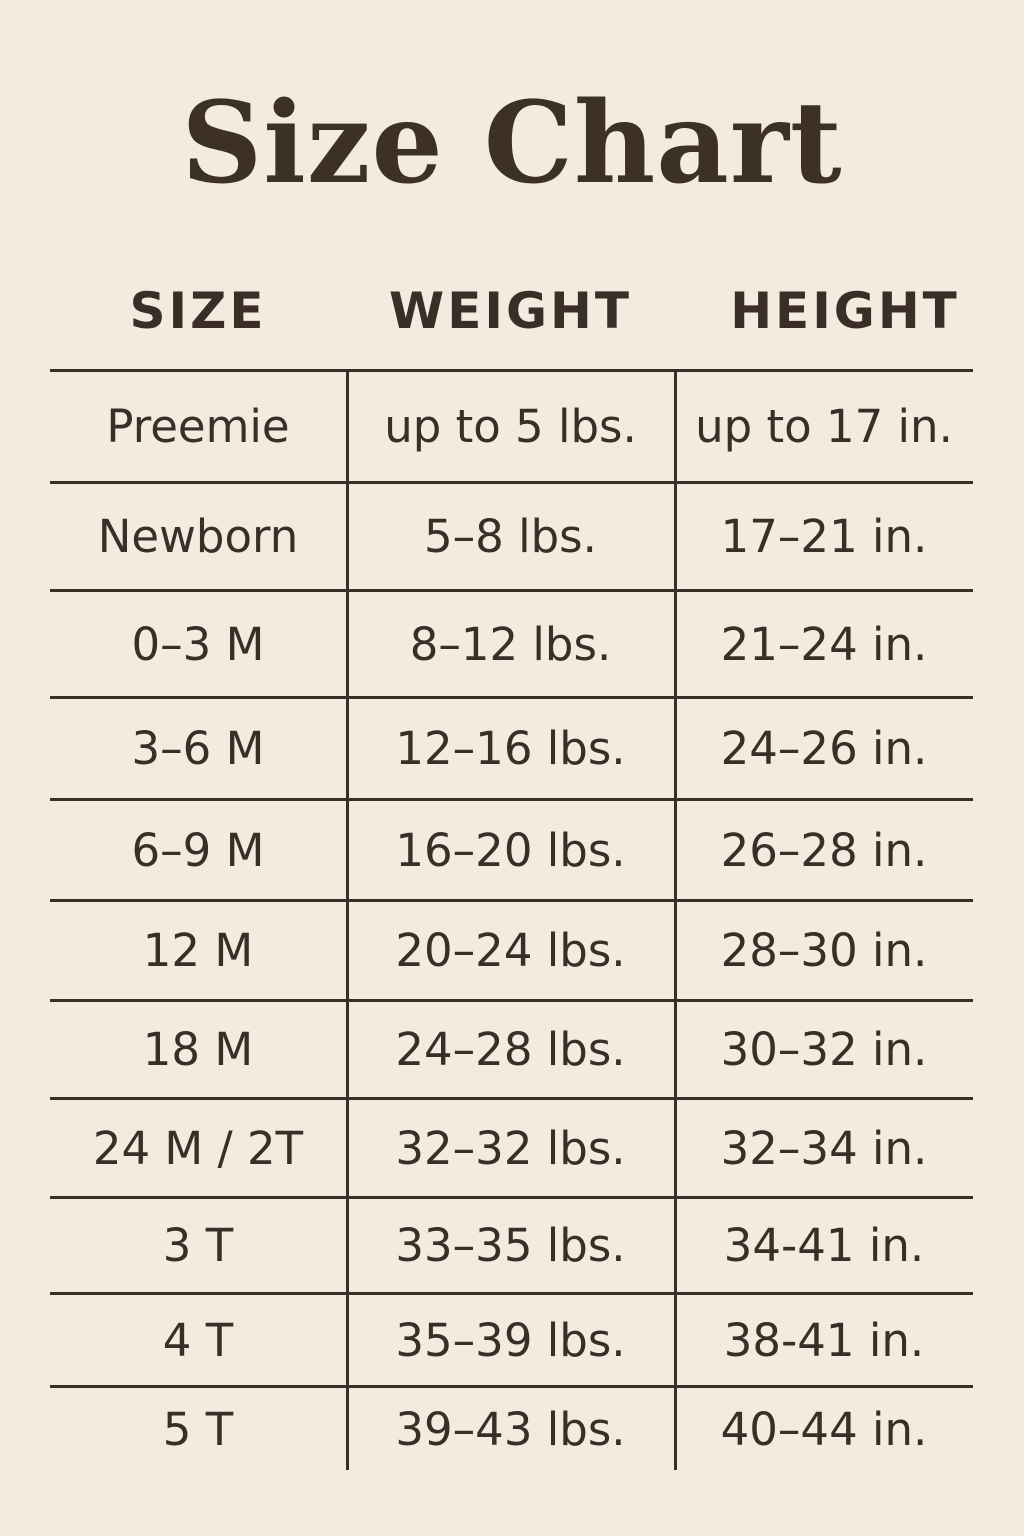 The height and width of the screenshot is (1536, 1024). Describe the element at coordinates (198, 311) in the screenshot. I see `header-size: SIZE` at that location.